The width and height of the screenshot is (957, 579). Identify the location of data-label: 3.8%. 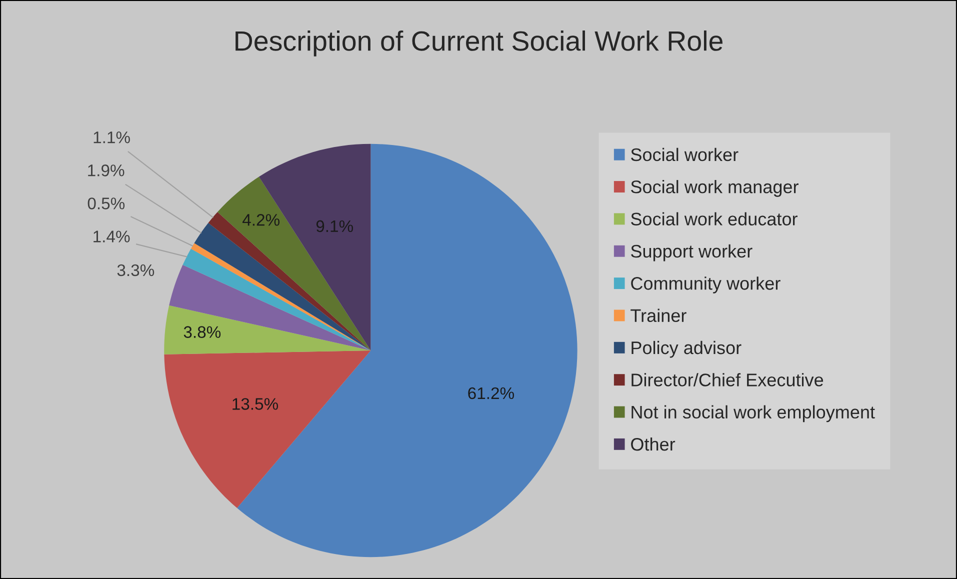
(202, 332).